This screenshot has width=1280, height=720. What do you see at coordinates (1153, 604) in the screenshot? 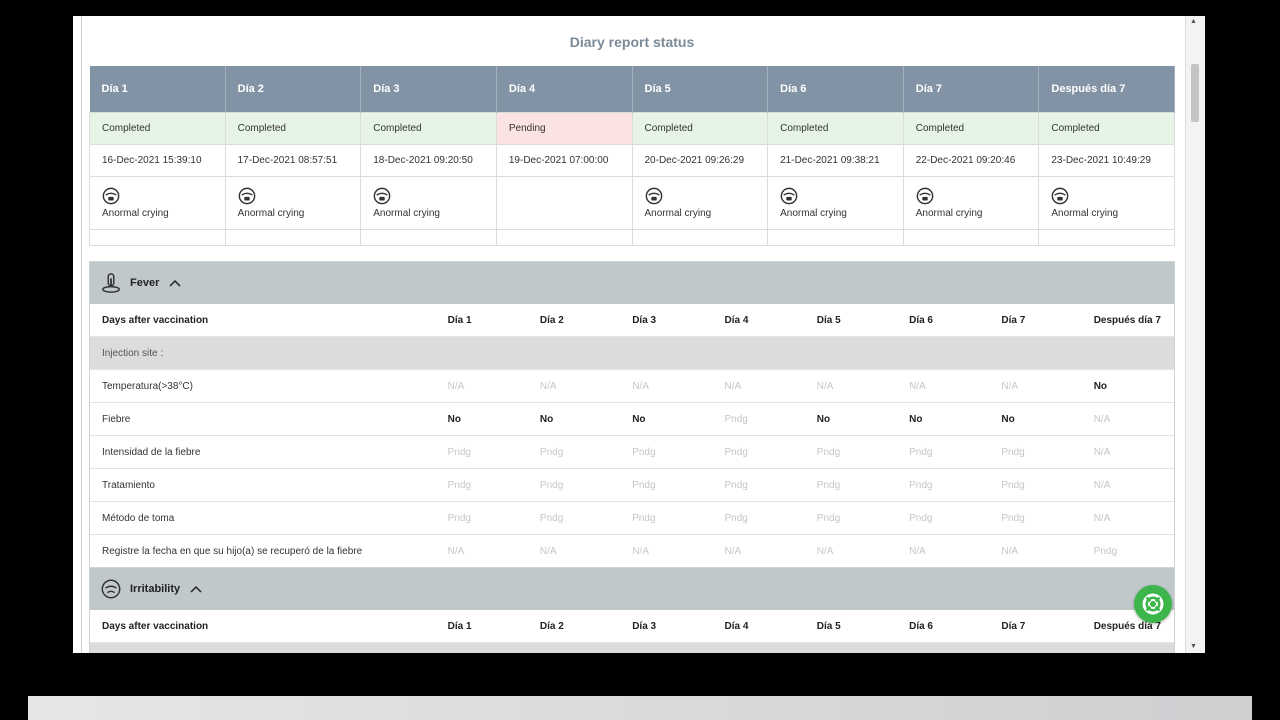
I see `help-button` at bounding box center [1153, 604].